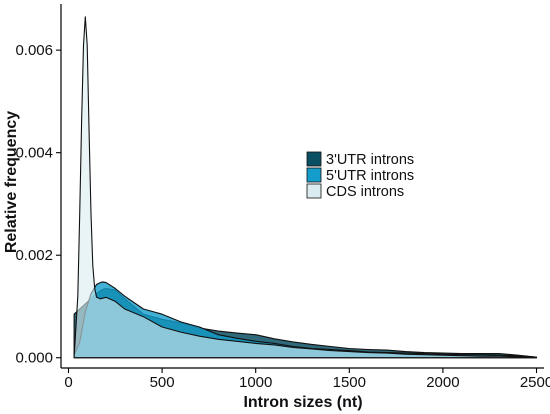 The width and height of the screenshot is (550, 414). Describe the element at coordinates (162, 382) in the screenshot. I see `x-tick-label: 500` at that location.